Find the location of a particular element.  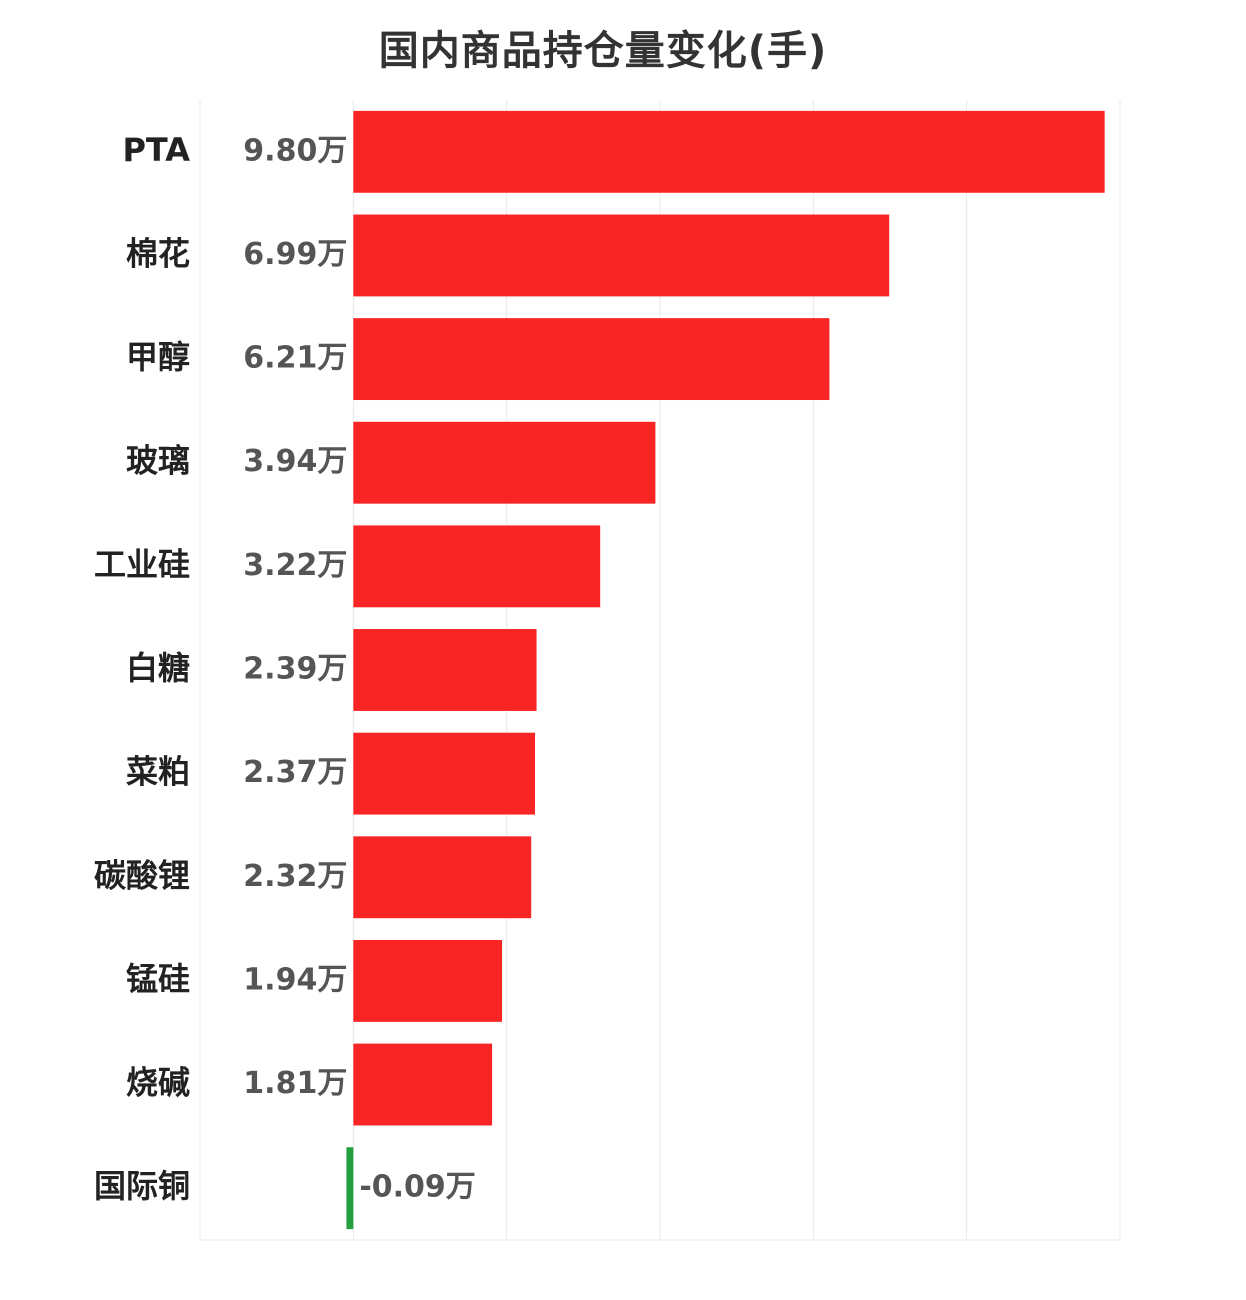

category-label: 白糖 is located at coordinates (158, 668).